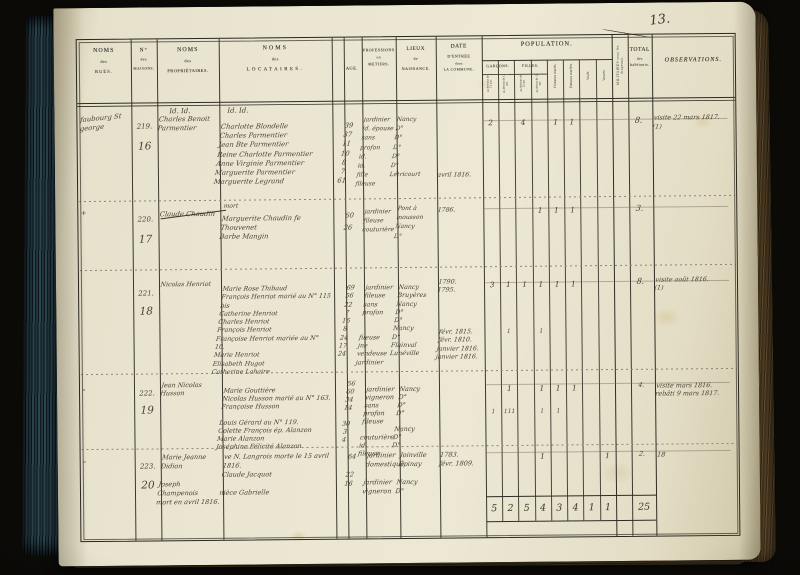 The height and width of the screenshot is (575, 800). What do you see at coordinates (459, 69) in the screenshot?
I see `col-header-date-l4: LA COMMUNE.` at bounding box center [459, 69].